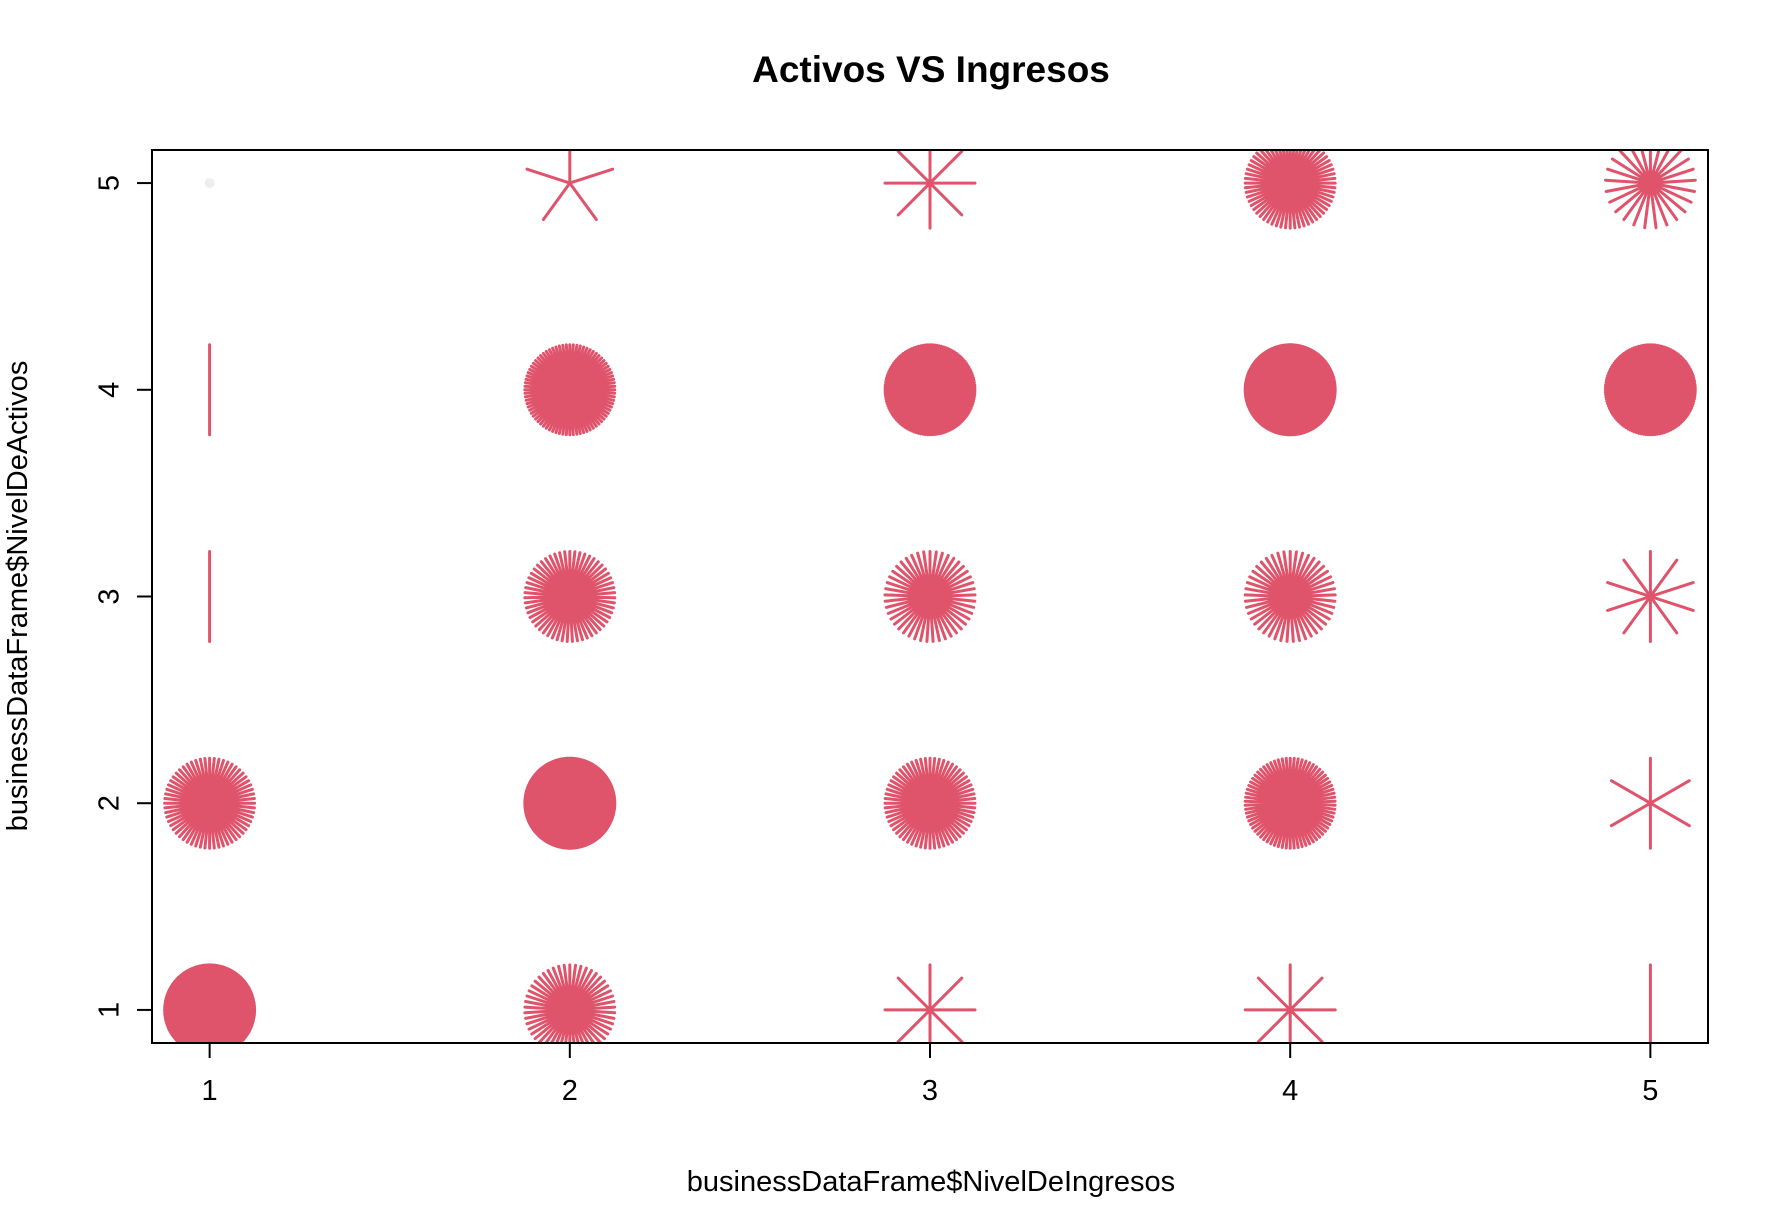  I want to click on x-tick-label: 3, so click(930, 1091).